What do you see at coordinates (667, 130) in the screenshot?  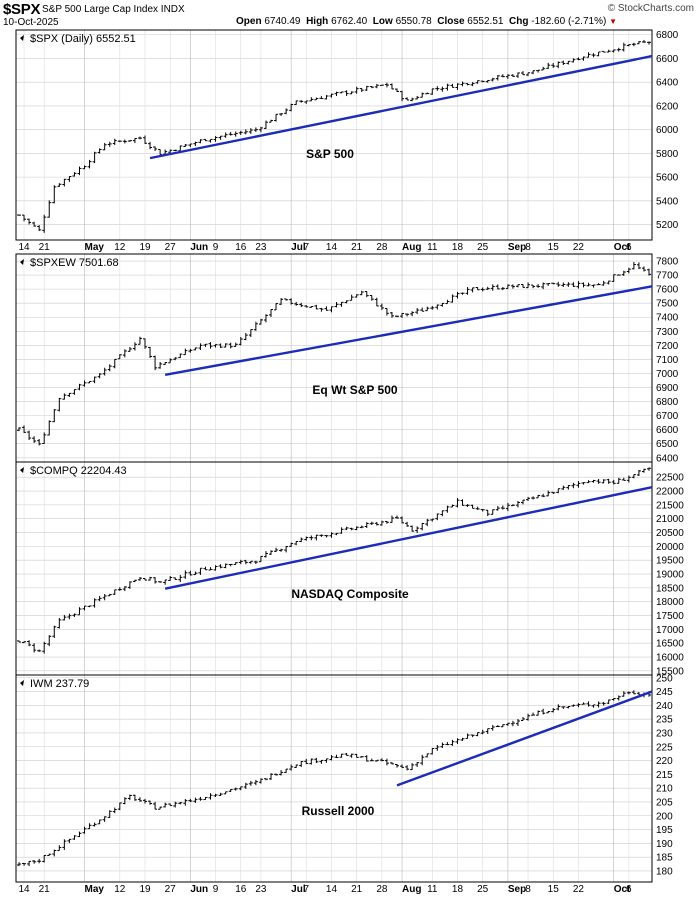 I see `y-tick-label: 6000` at bounding box center [667, 130].